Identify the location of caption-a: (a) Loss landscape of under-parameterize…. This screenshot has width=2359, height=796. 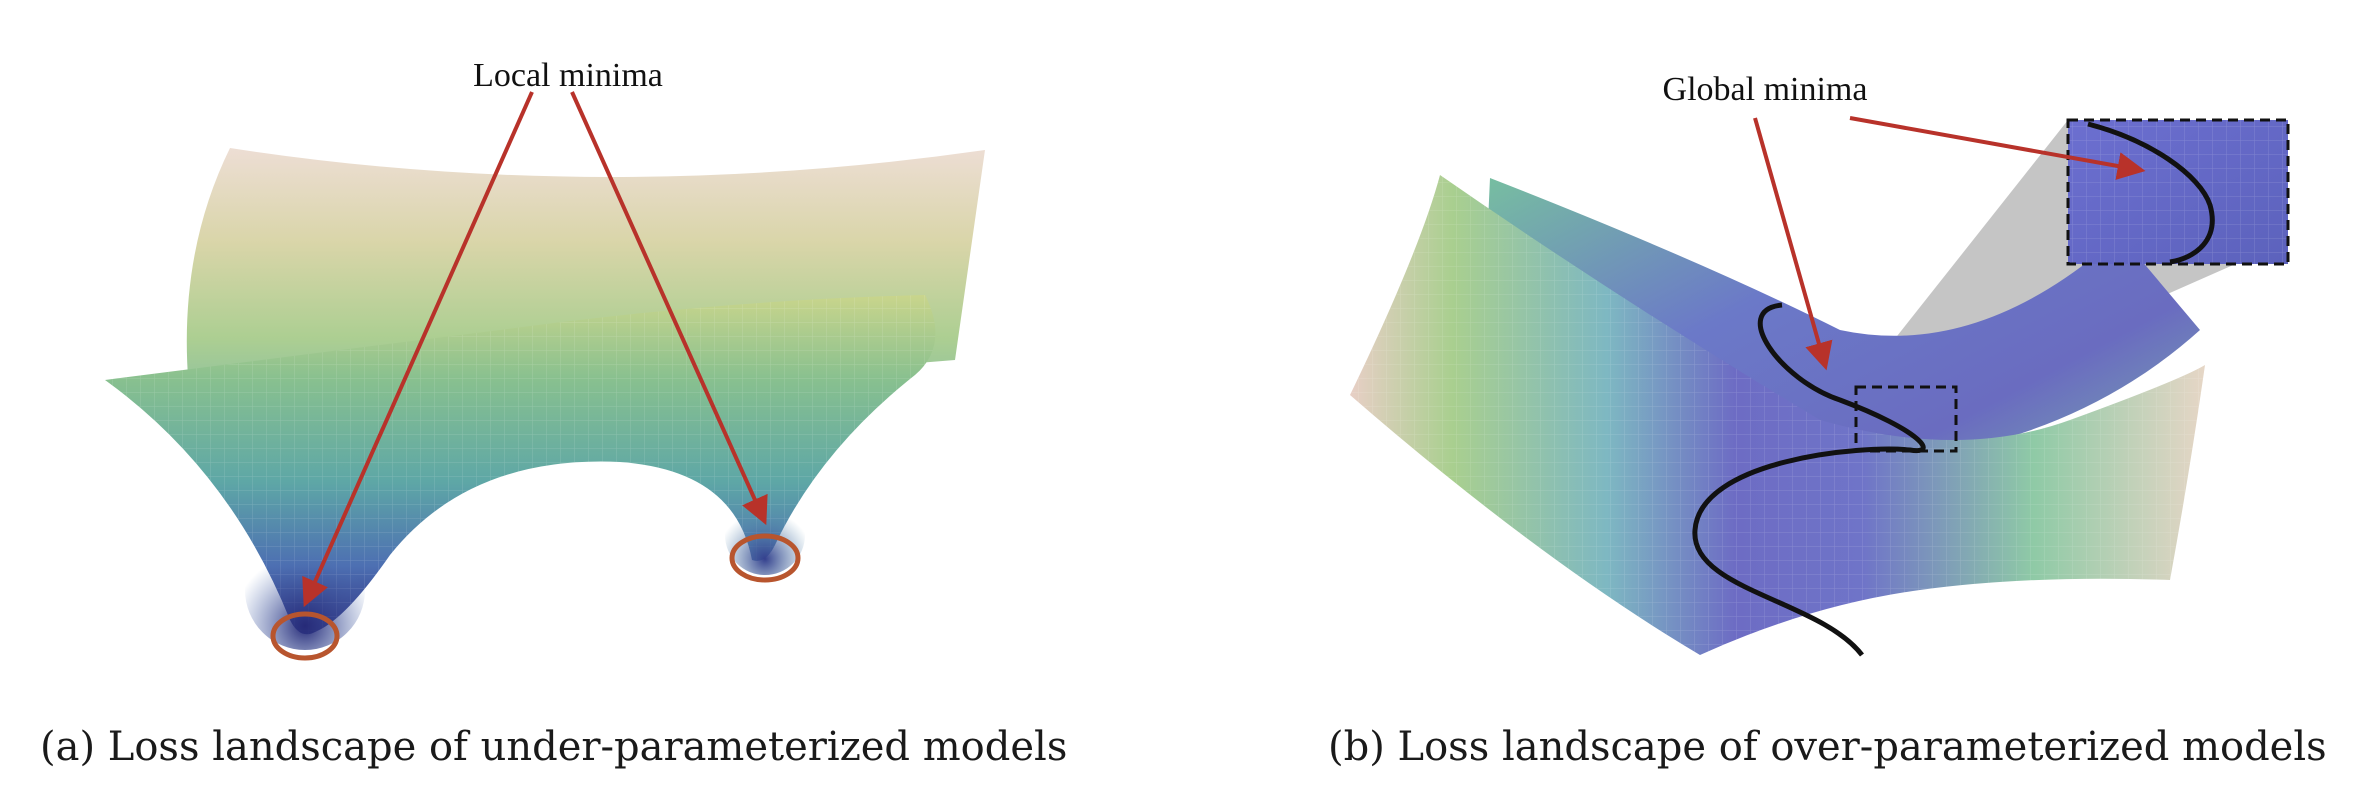
(554, 747).